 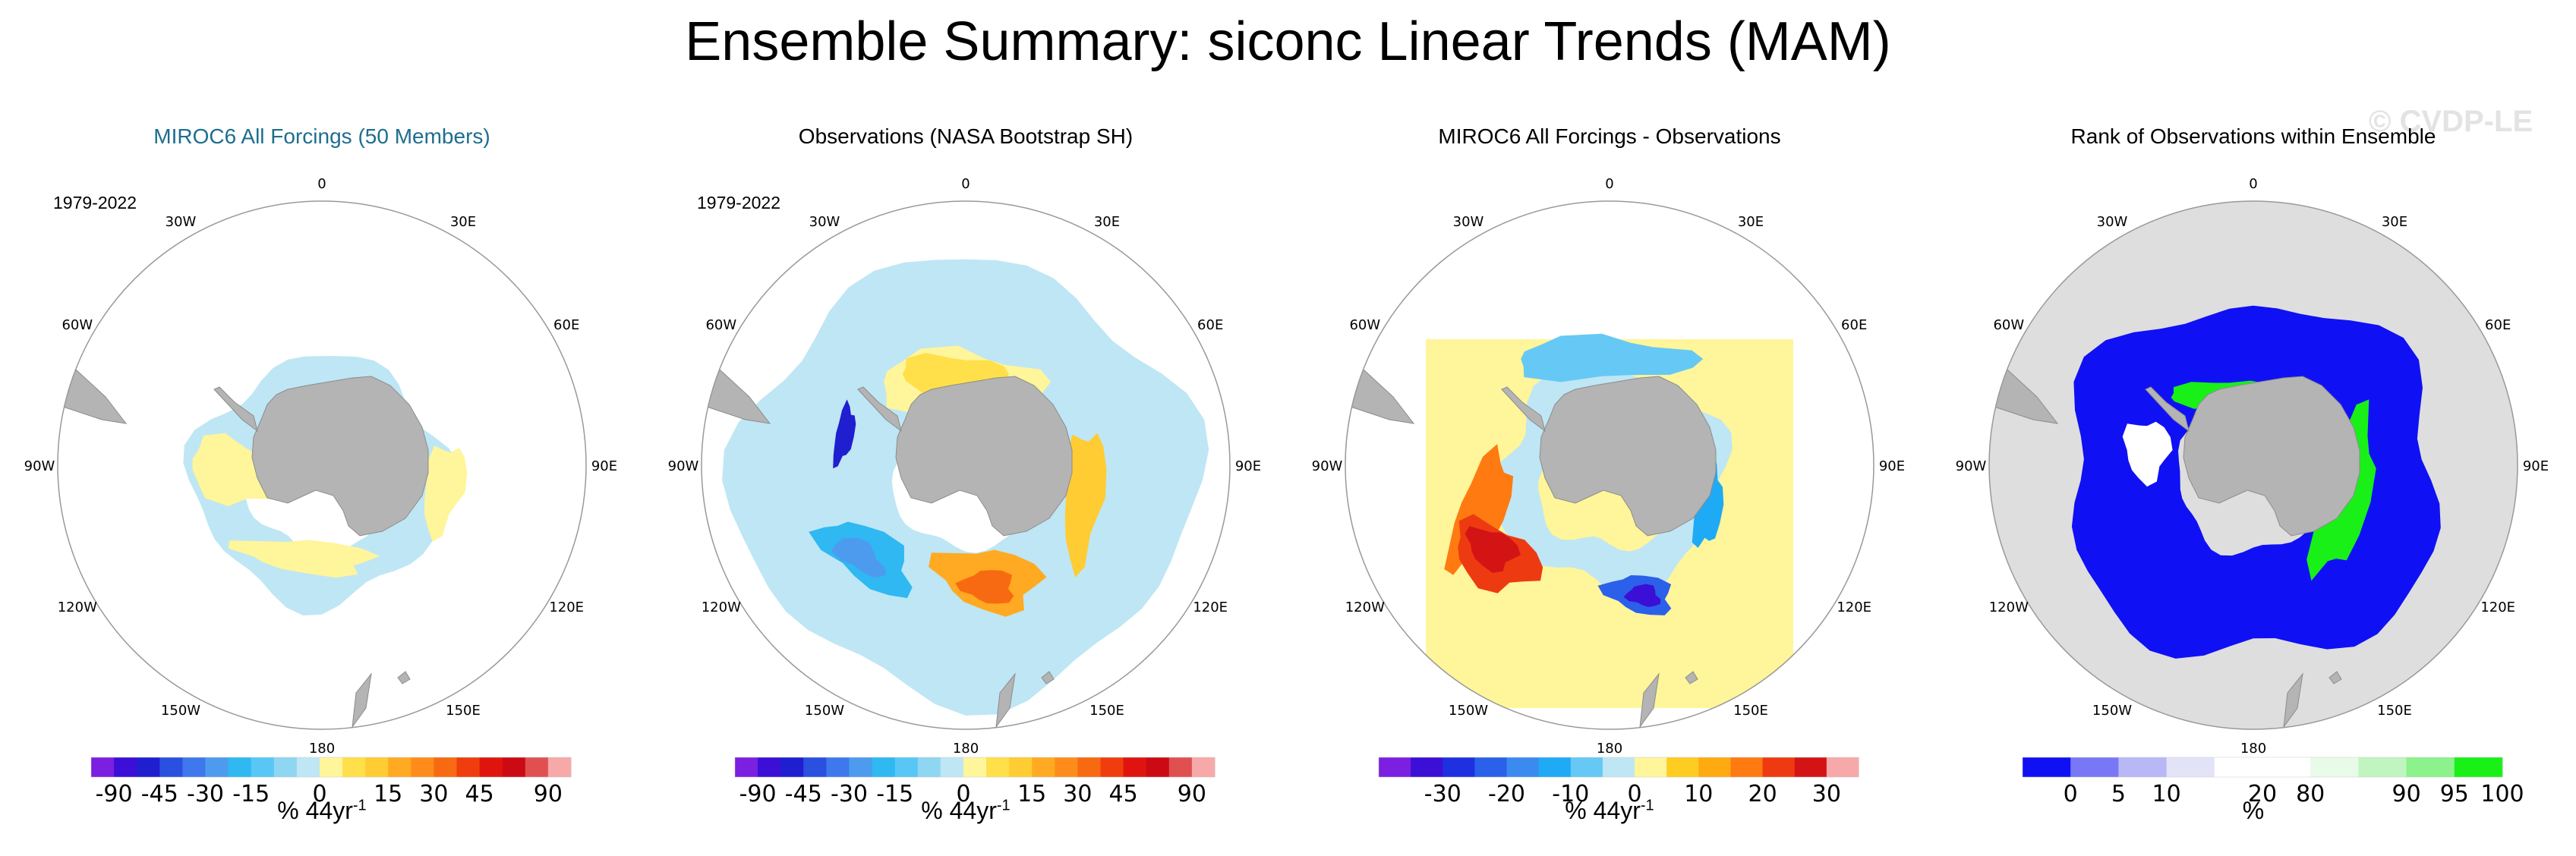 I want to click on longitude-label: 120E, so click(x=2497, y=607).